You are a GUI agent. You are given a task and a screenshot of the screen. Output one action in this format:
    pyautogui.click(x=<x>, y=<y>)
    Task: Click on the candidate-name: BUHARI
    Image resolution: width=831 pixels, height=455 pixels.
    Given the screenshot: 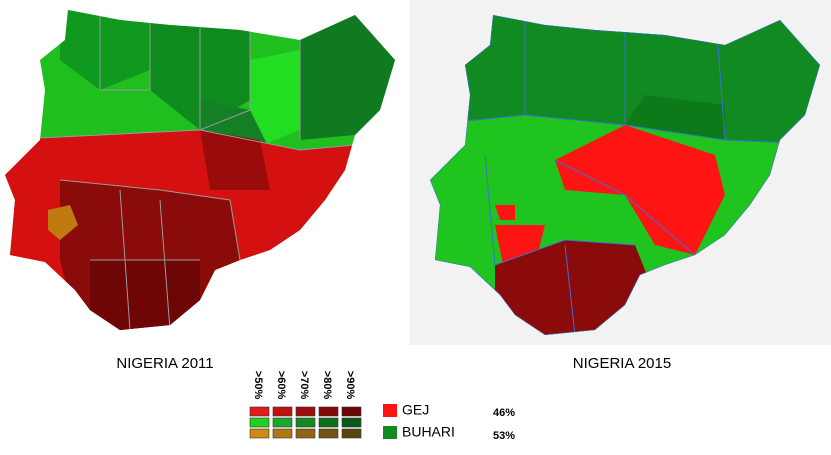 What is the action you would take?
    pyautogui.click(x=428, y=432)
    